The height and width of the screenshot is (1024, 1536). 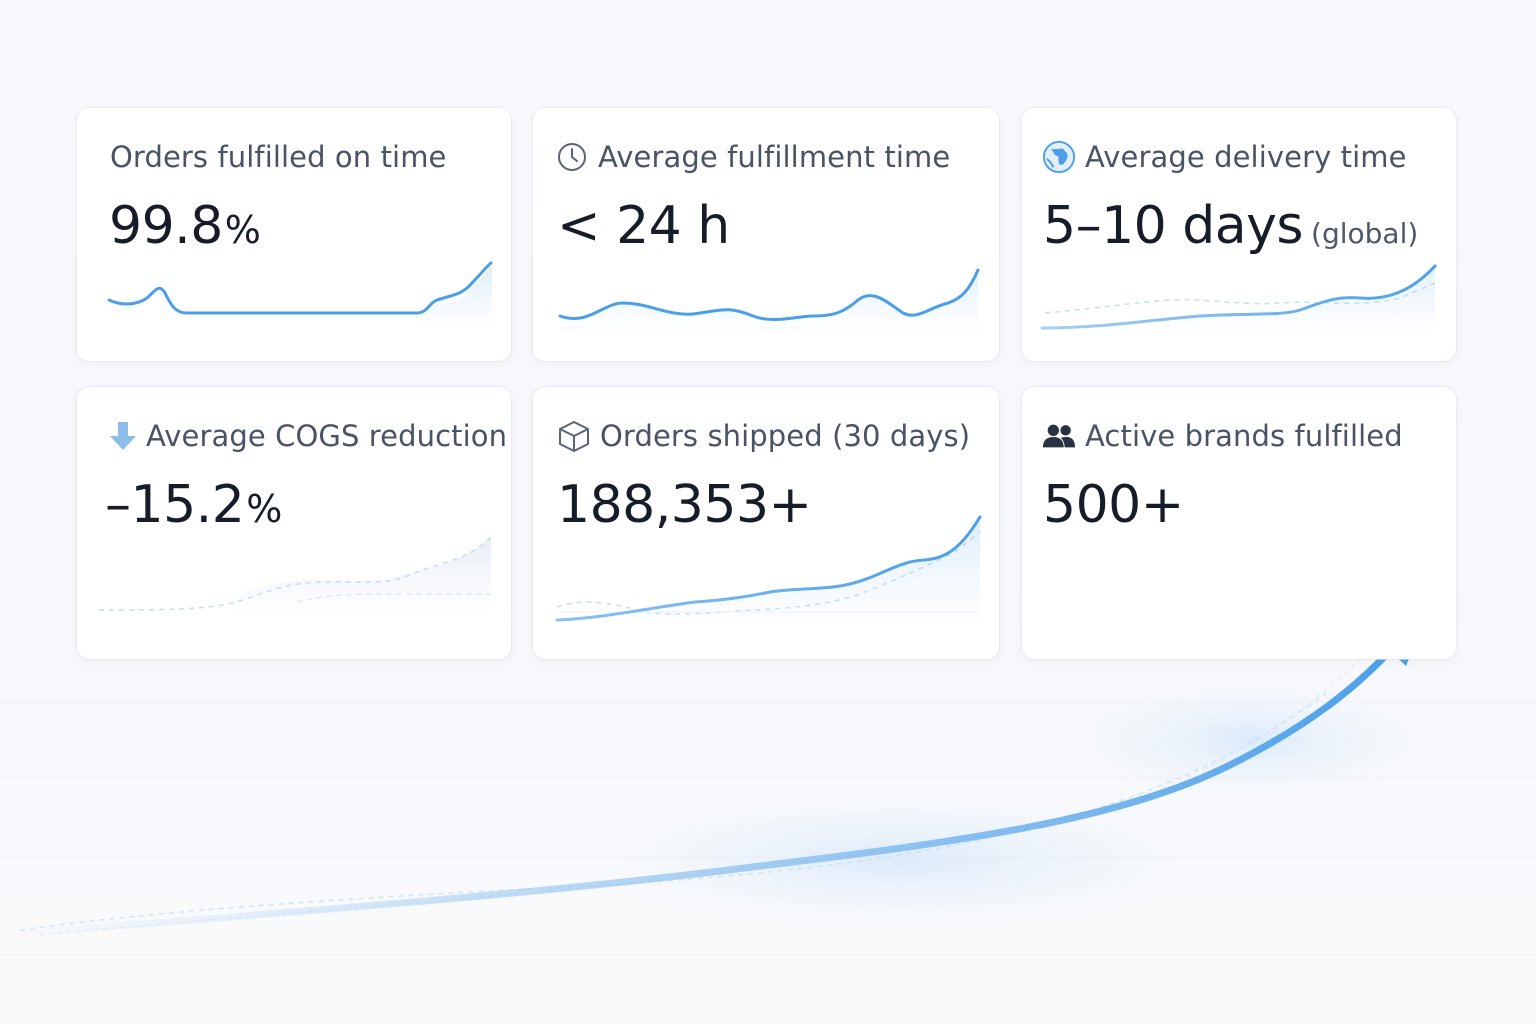 I want to click on value-number: 500+, so click(x=1113, y=505).